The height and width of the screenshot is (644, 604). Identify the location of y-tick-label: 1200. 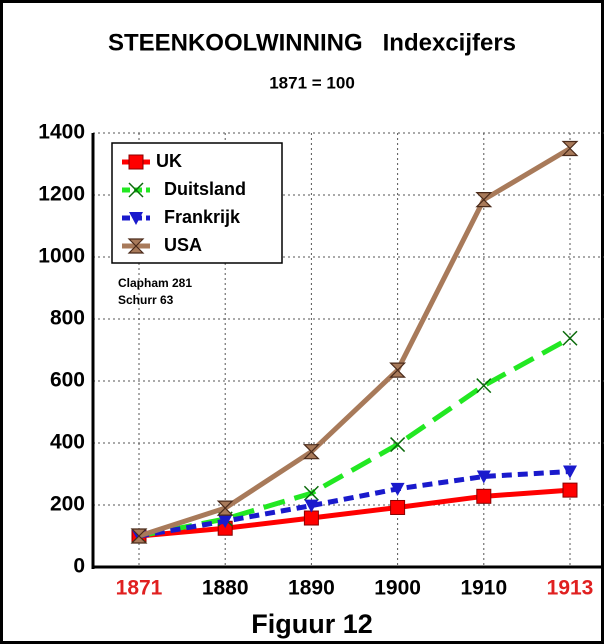
(61, 194).